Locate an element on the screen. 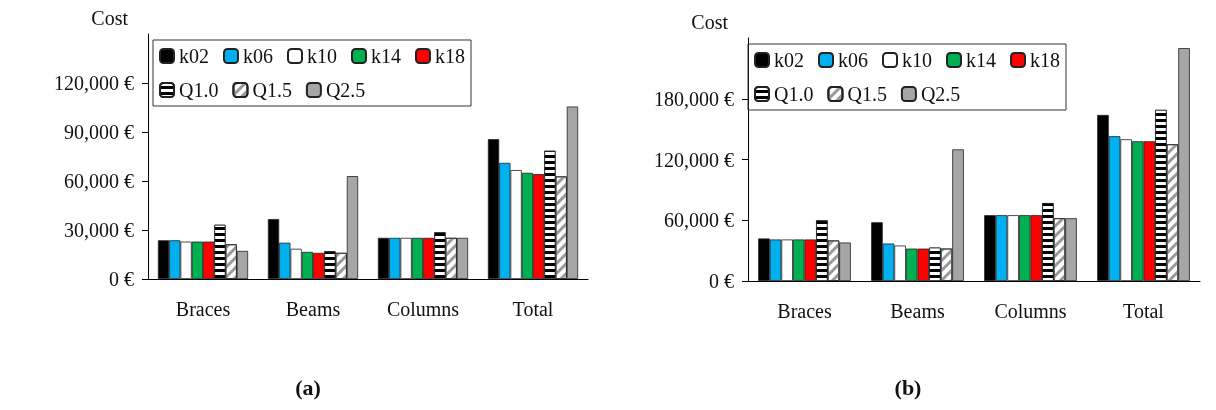  text: (b) is located at coordinates (908, 387).